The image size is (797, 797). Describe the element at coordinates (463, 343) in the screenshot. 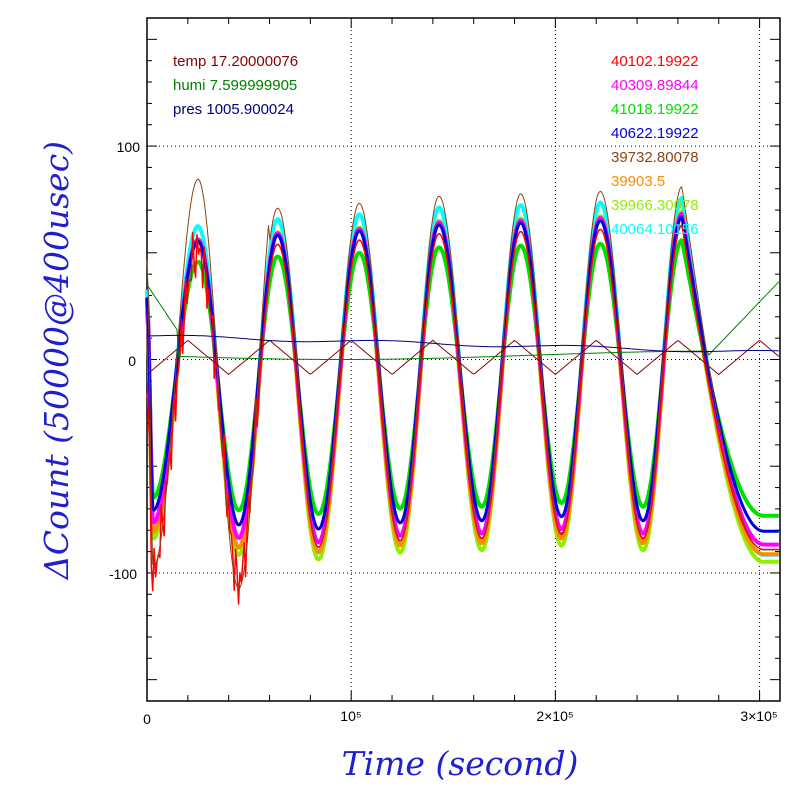

I see `pres-line` at that location.